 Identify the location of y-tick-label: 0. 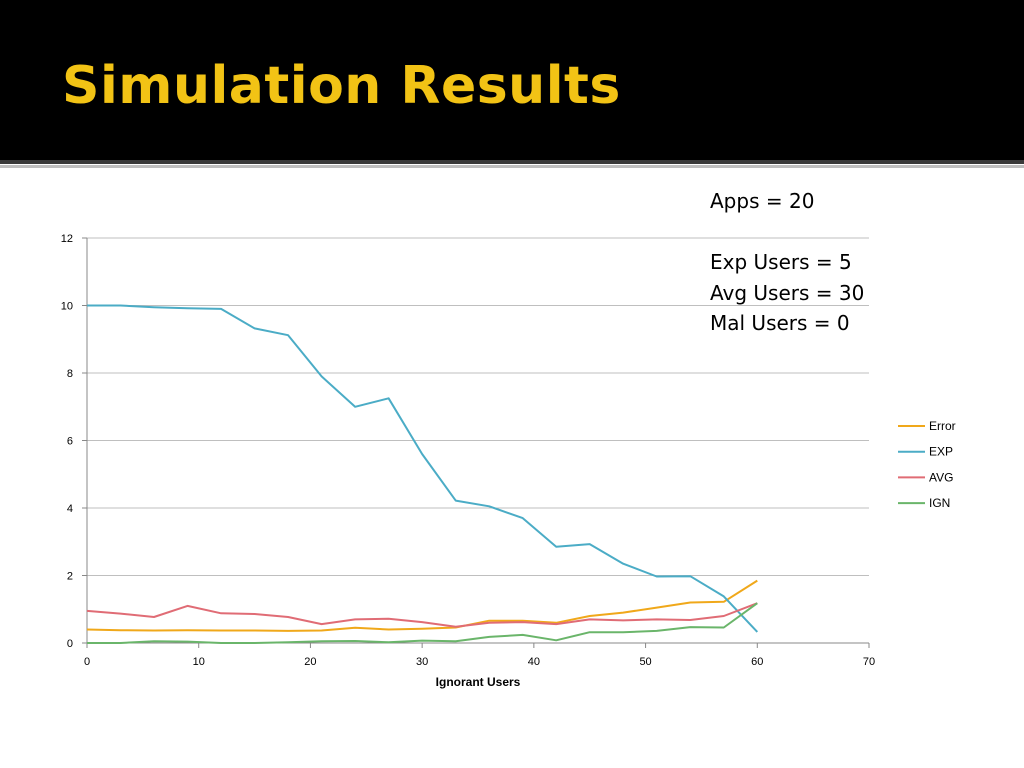
(70, 644).